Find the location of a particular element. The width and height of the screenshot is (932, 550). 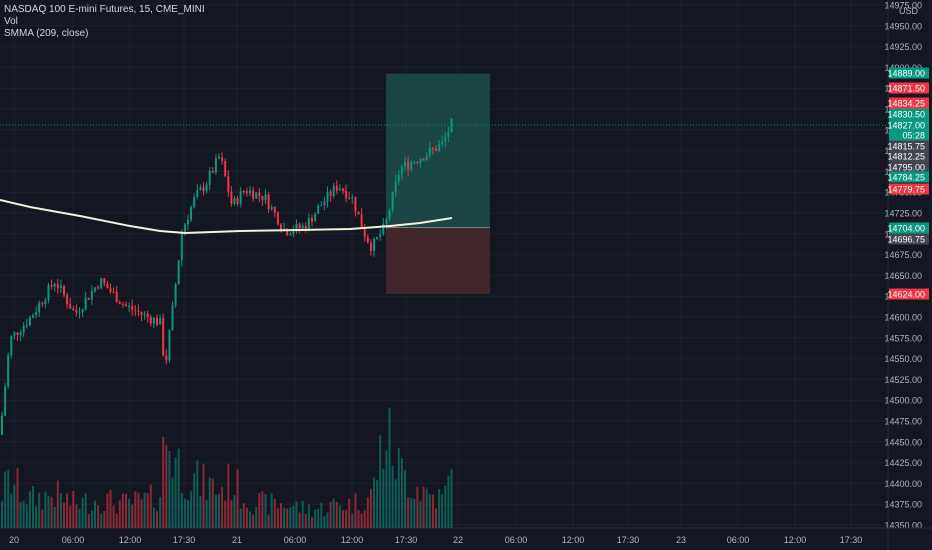

take-profit-zone is located at coordinates (438, 150).